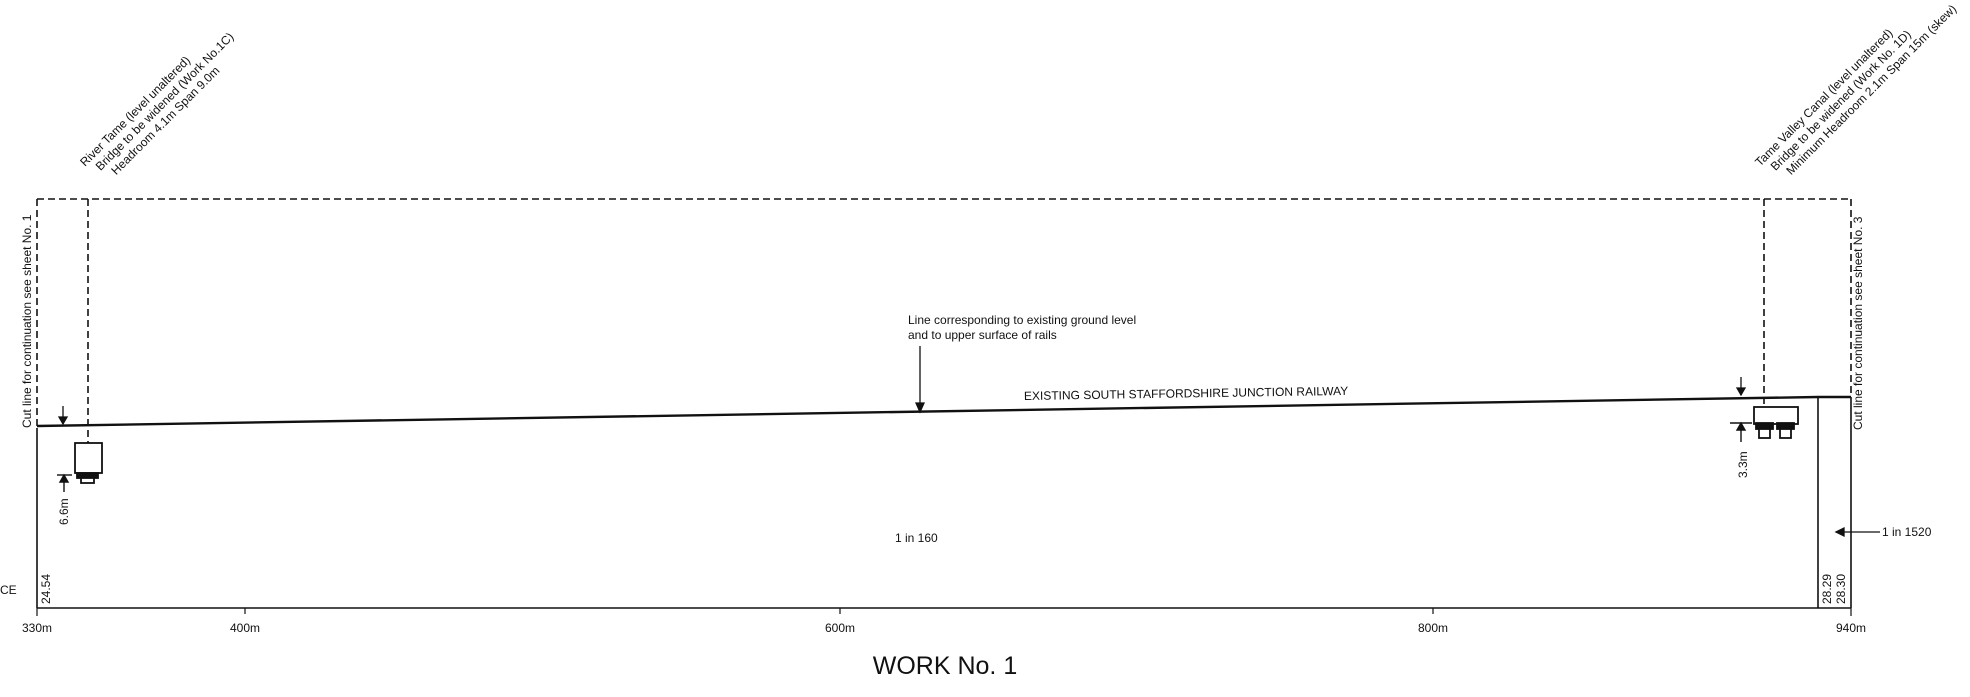 Image resolution: width=1970 pixels, height=697 pixels. What do you see at coordinates (982, 335) in the screenshot?
I see `ground-note-line2: and to upper surface of rails` at bounding box center [982, 335].